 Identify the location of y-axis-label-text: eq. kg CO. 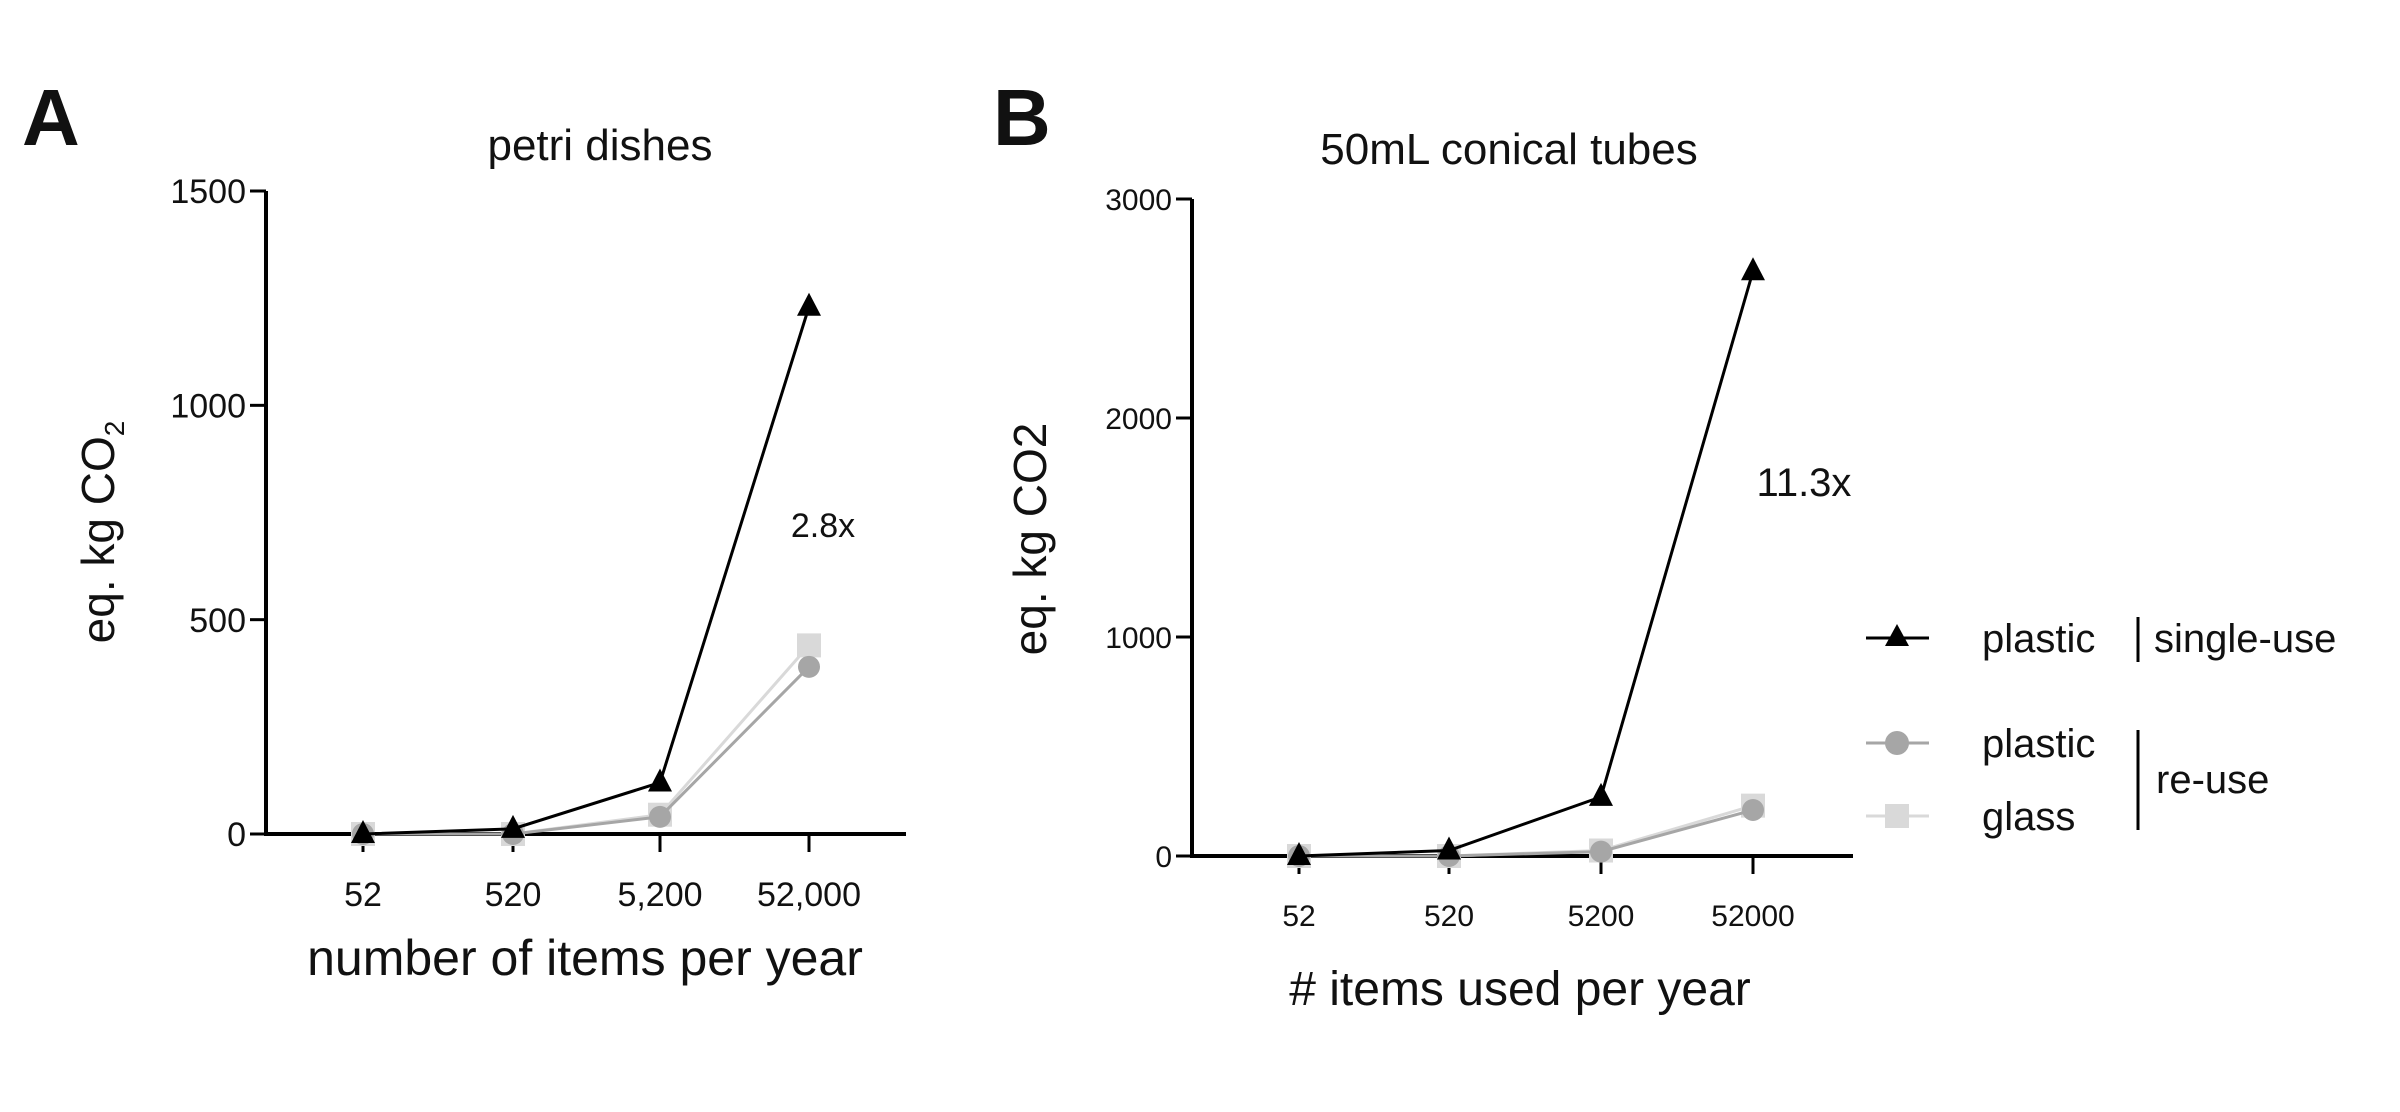
(98, 539).